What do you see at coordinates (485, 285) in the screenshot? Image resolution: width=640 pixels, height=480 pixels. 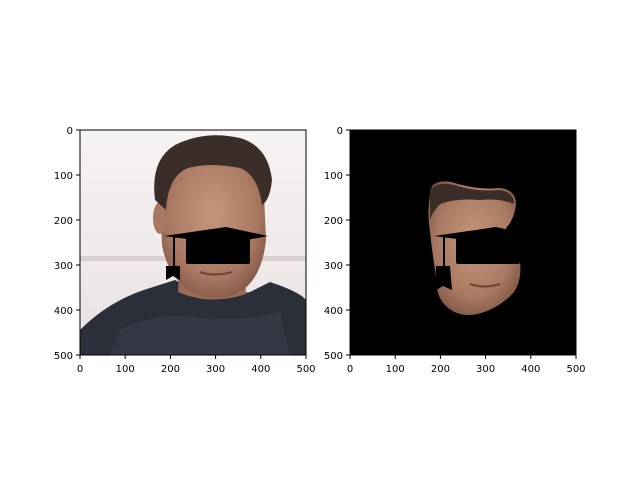 I see `masked-mouth` at bounding box center [485, 285].